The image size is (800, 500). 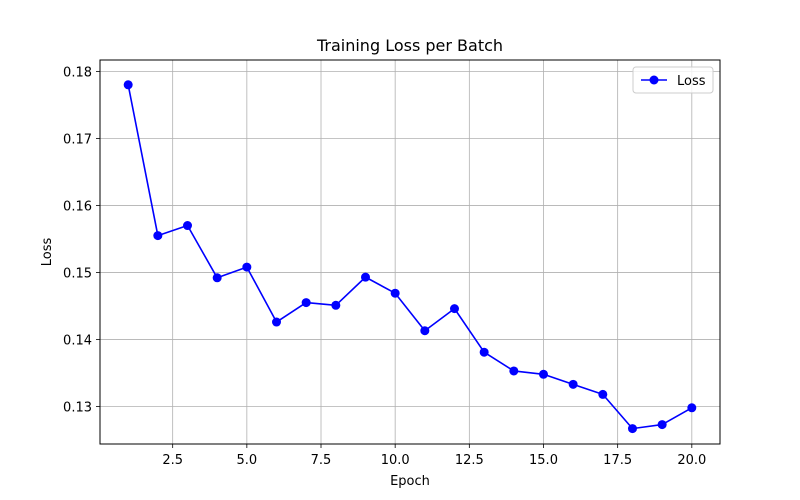 What do you see at coordinates (77, 139) in the screenshot?
I see `y-tick-label: 0.17` at bounding box center [77, 139].